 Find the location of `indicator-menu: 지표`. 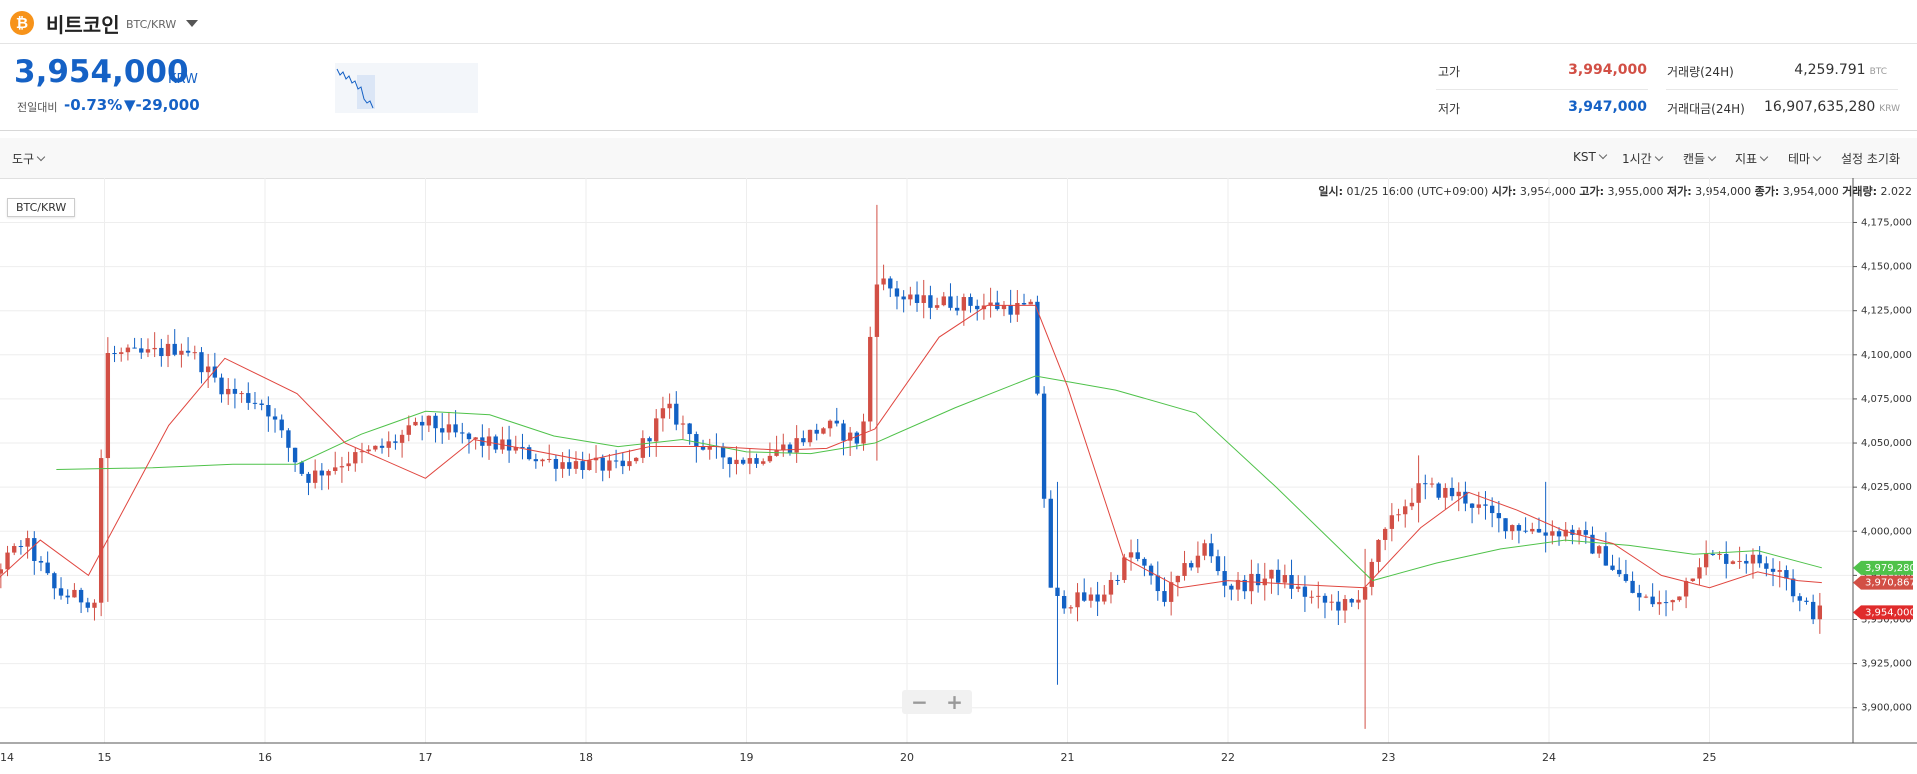

indicator-menu: 지표 is located at coordinates (1751, 158).